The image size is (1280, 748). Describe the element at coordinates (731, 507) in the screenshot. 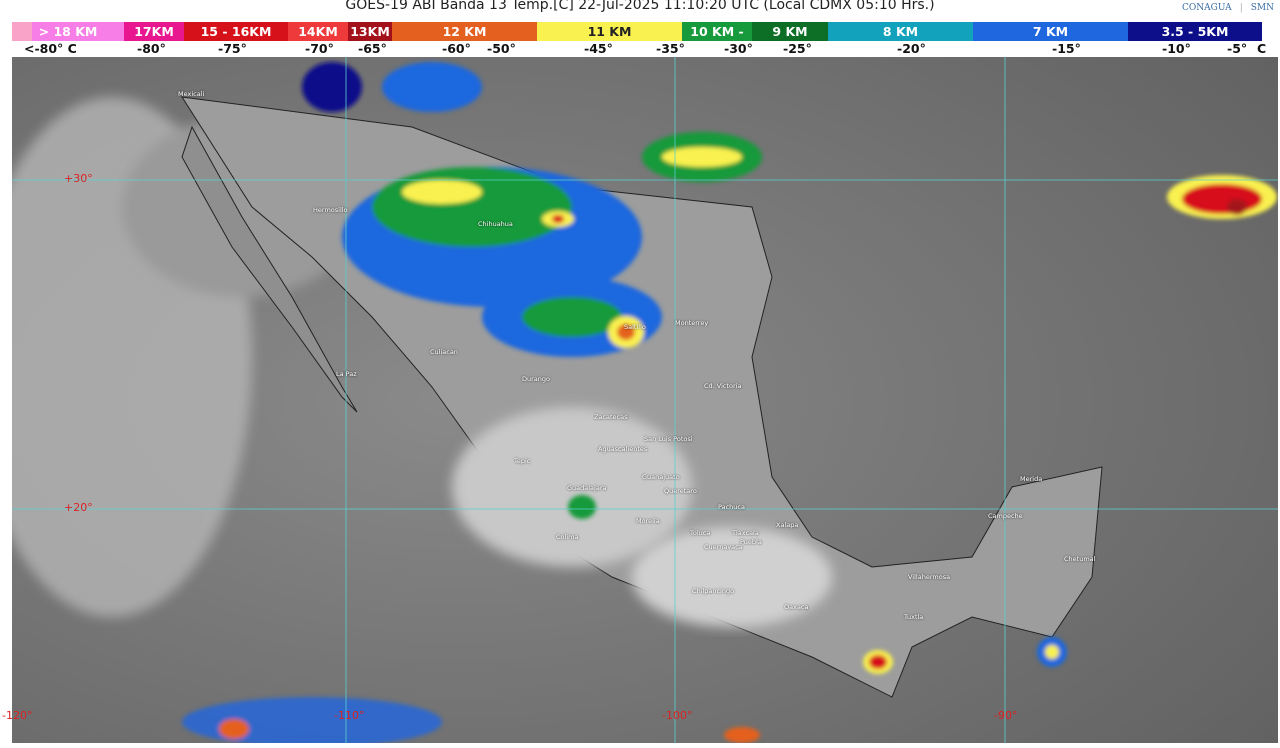

I see `city-label: Pachuca` at that location.